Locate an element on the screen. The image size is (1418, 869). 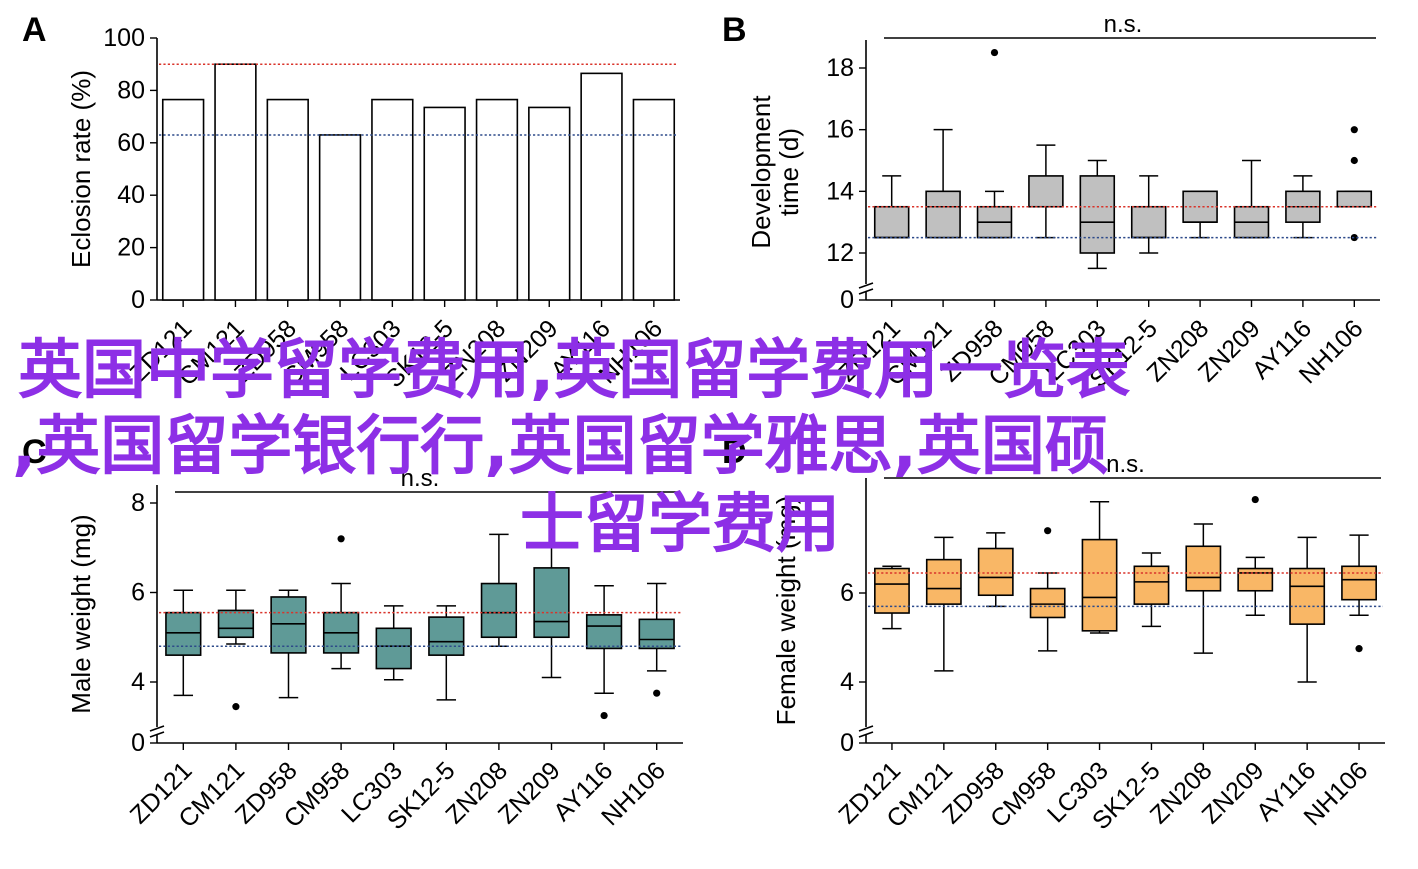
y-tick-label: 12 is located at coordinates (840, 253).